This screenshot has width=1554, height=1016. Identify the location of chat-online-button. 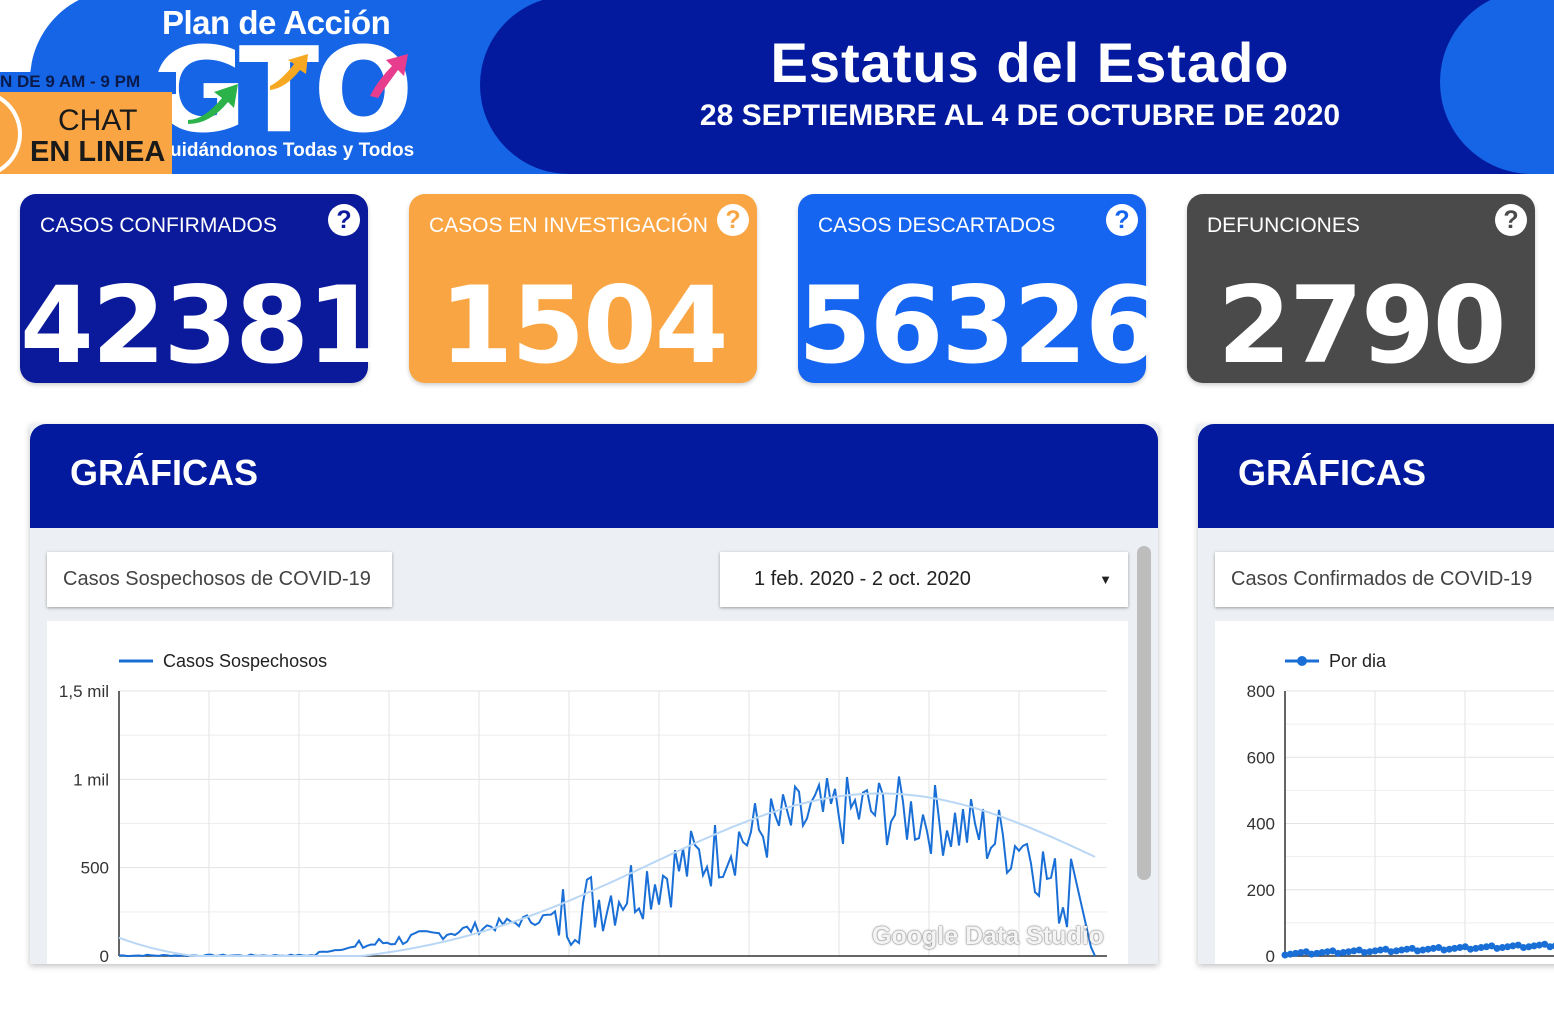
(86, 133).